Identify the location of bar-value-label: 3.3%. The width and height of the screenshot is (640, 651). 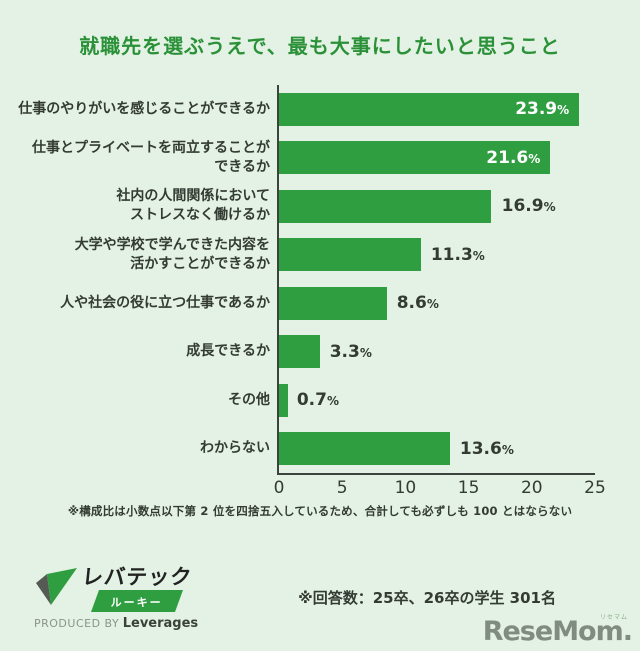
(350, 351).